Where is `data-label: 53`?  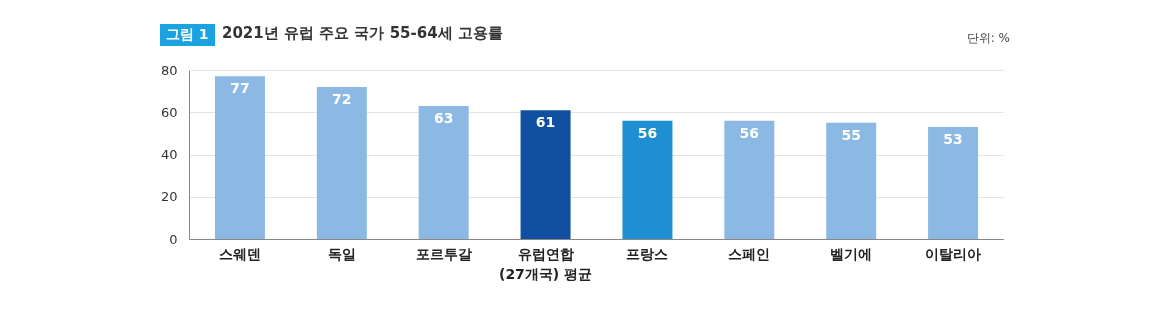
data-label: 53 is located at coordinates (953, 139).